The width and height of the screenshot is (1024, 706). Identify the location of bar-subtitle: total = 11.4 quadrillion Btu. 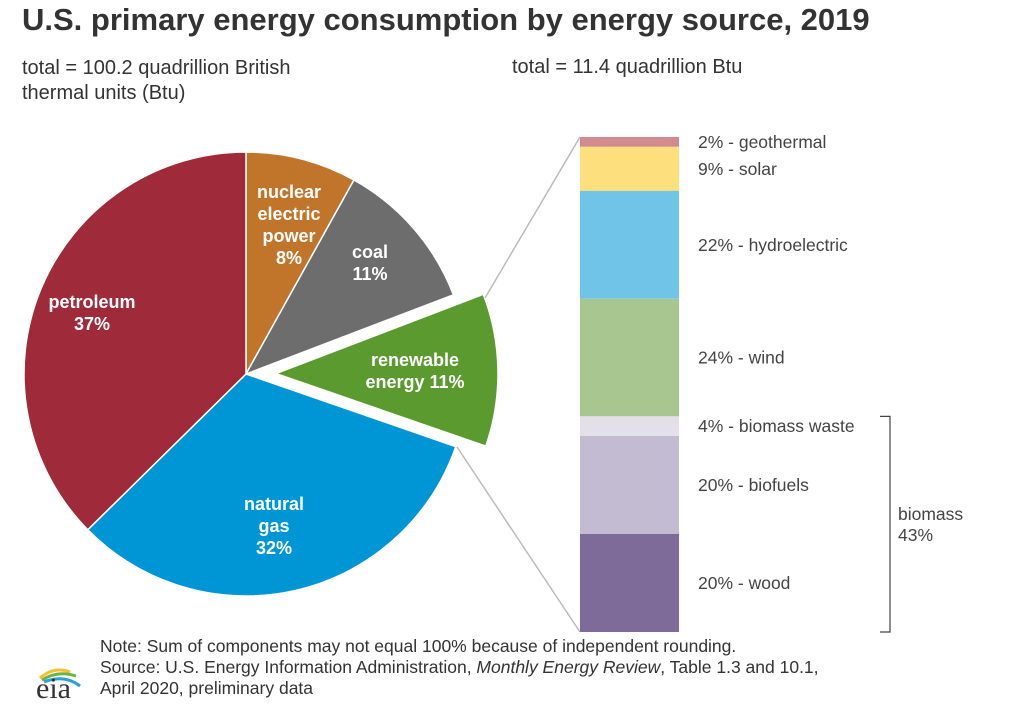
(627, 67).